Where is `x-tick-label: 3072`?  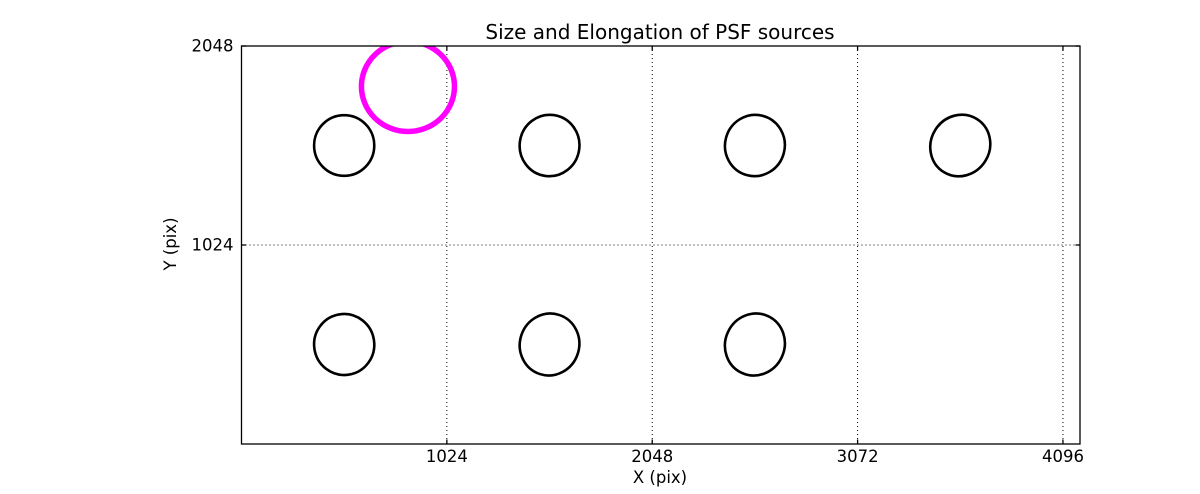
x-tick-label: 3072 is located at coordinates (858, 456).